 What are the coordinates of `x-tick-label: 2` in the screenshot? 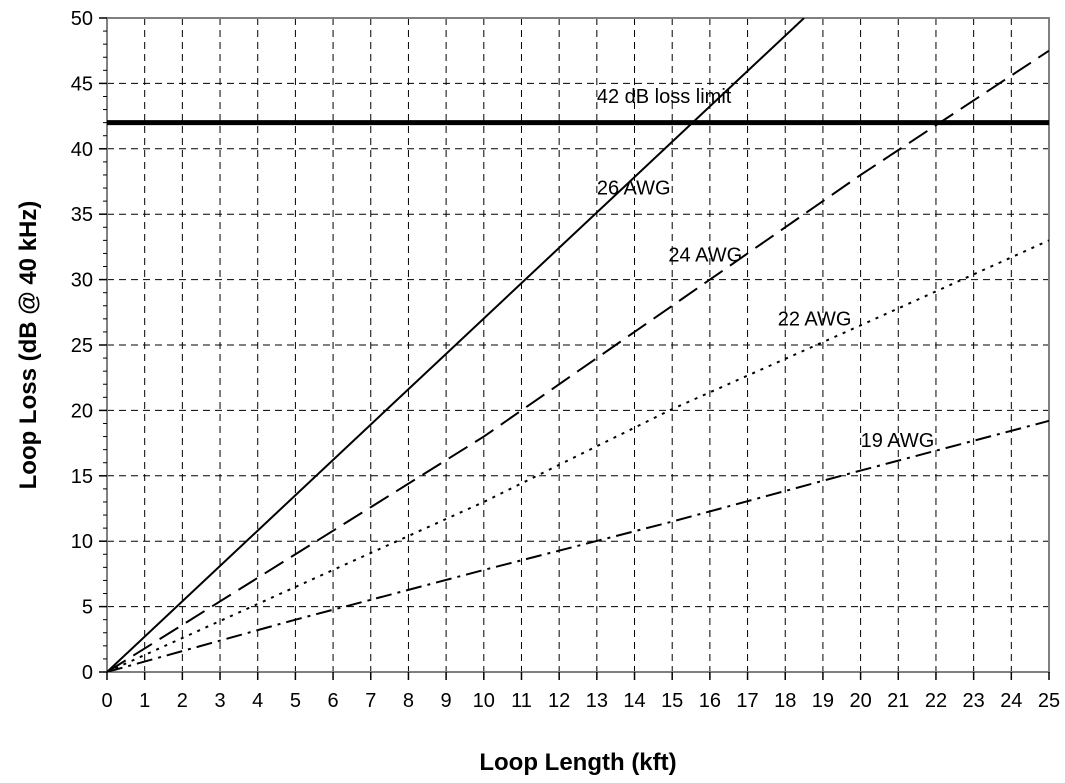 It's located at (182, 701).